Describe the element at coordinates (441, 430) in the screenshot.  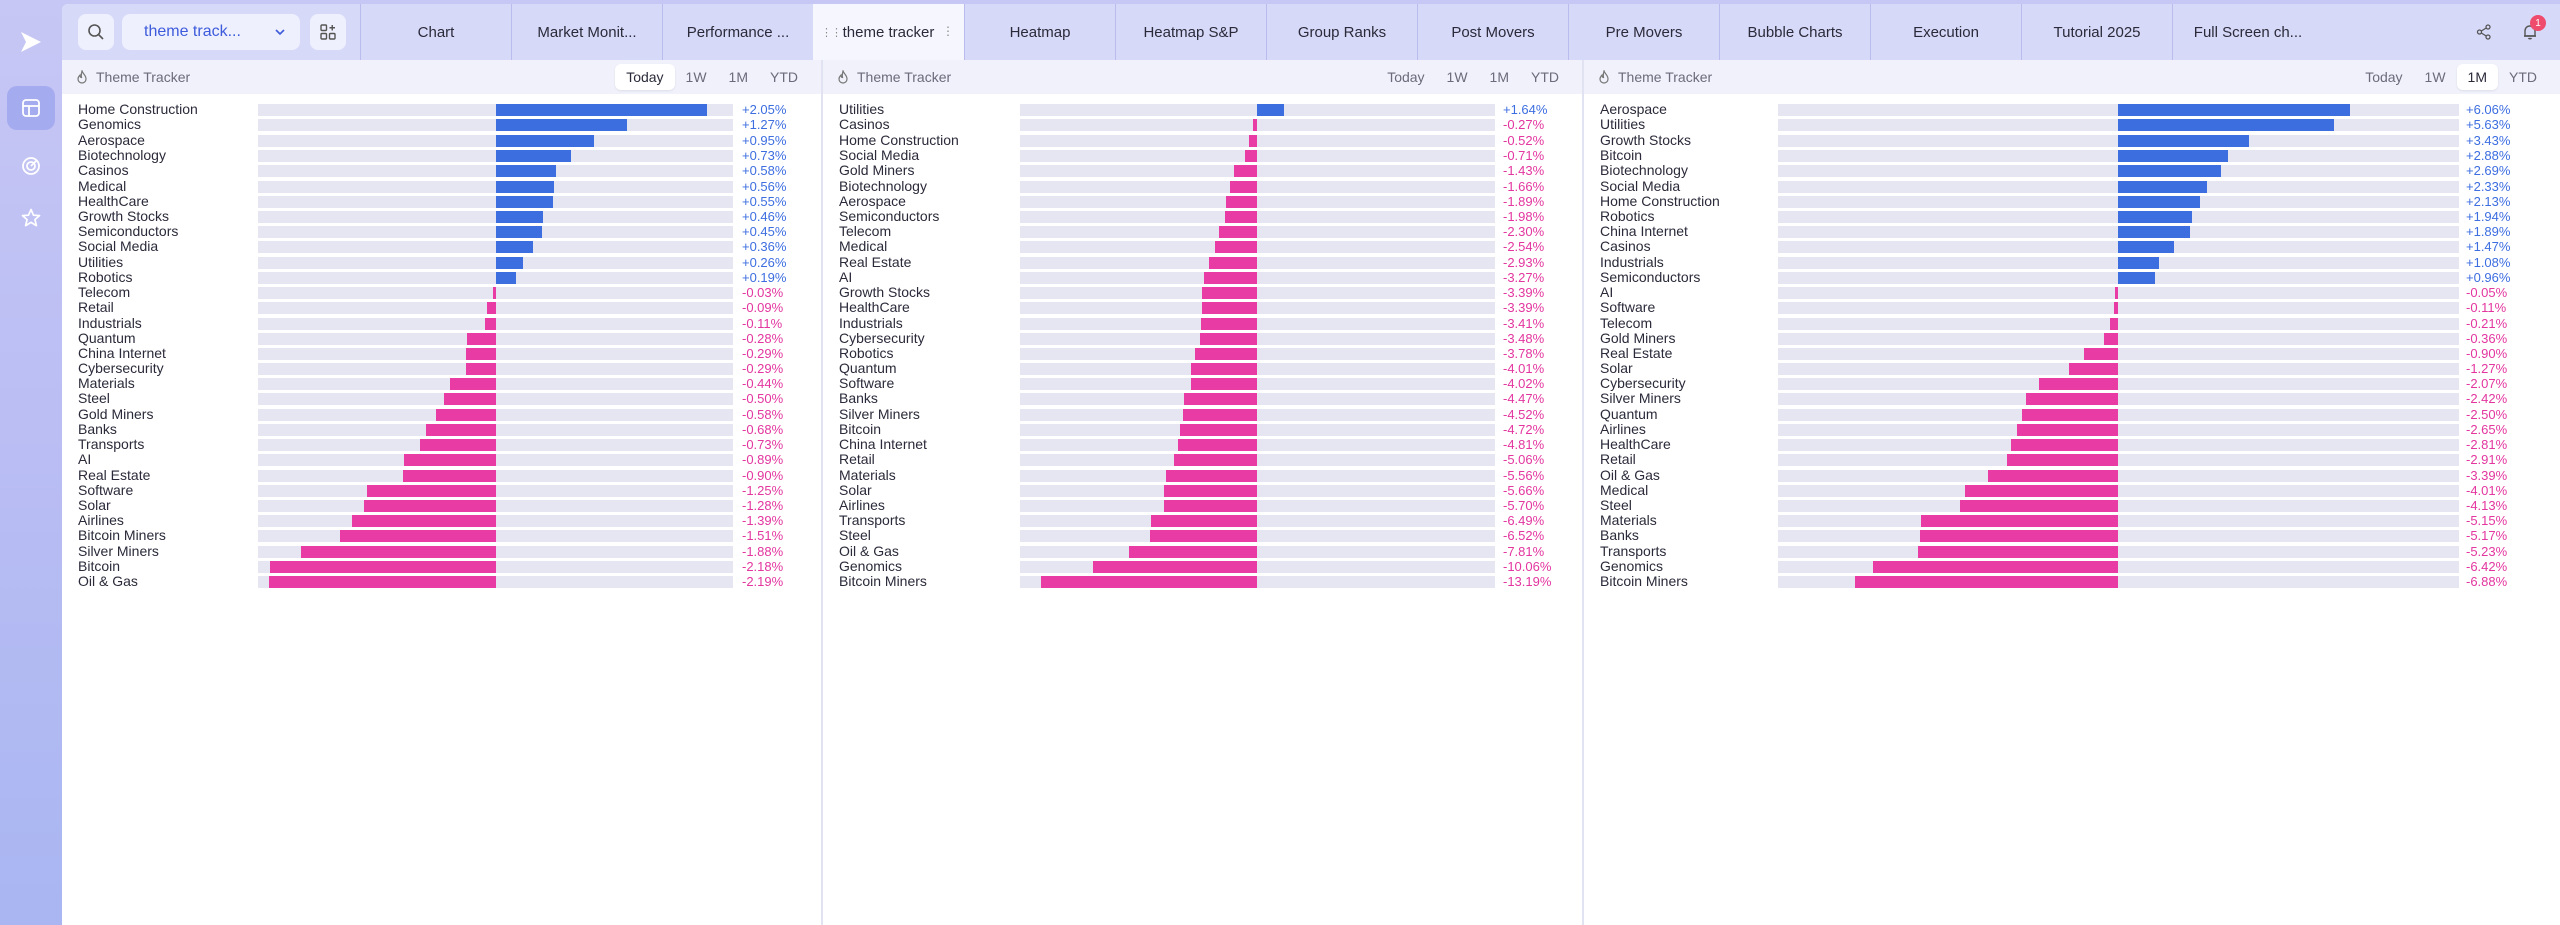
I see `theme-row: Banks -0.68%` at that location.